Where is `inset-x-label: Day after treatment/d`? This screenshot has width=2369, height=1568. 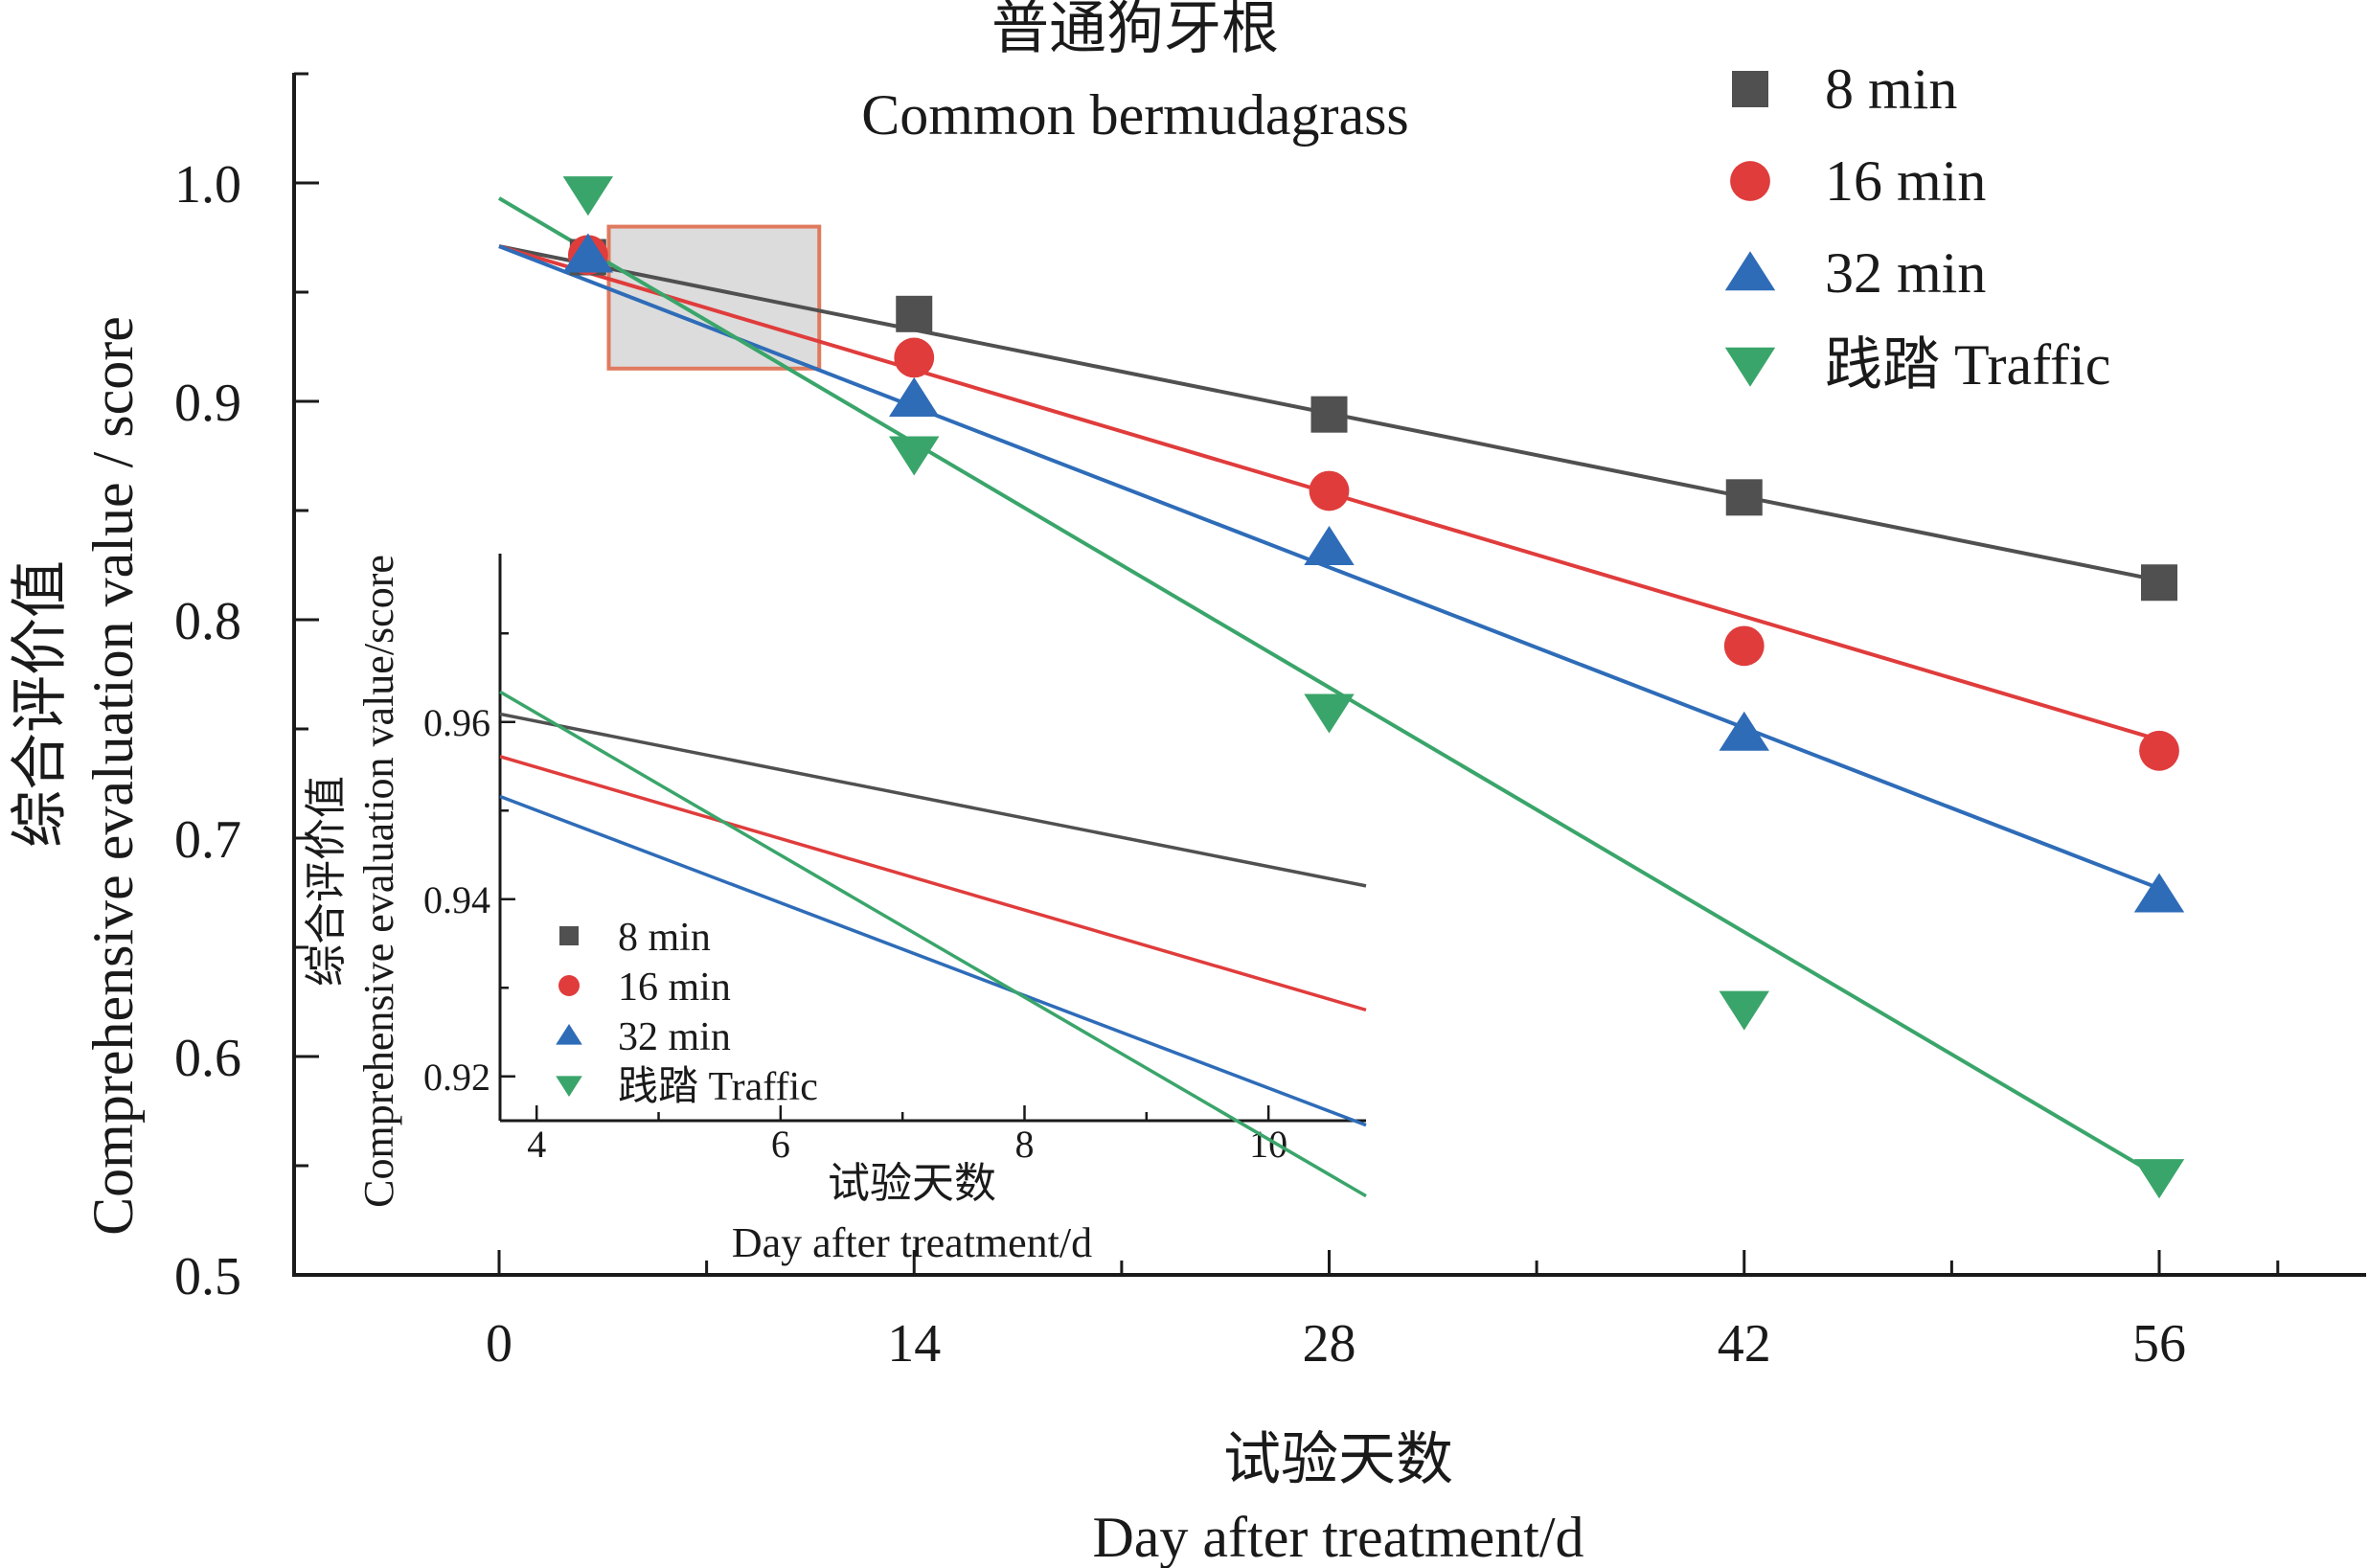 inset-x-label: Day after treatment/d is located at coordinates (912, 1242).